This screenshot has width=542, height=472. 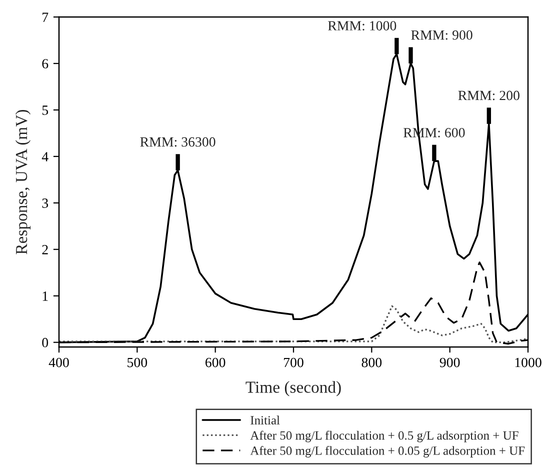 What do you see at coordinates (45, 203) in the screenshot?
I see `y-tick-label: 3` at bounding box center [45, 203].